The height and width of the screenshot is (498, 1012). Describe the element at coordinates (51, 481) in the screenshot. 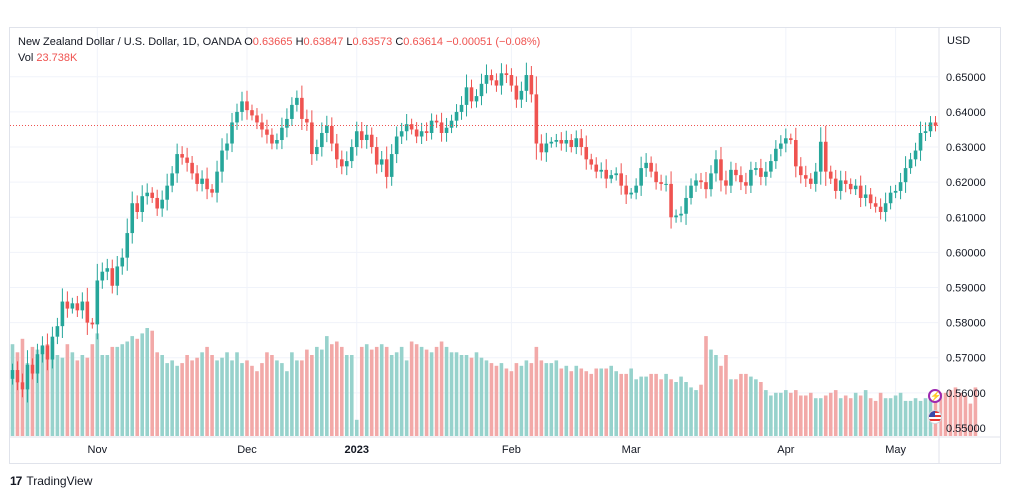

I see `tradingview-brand: 17 TradingView` at that location.